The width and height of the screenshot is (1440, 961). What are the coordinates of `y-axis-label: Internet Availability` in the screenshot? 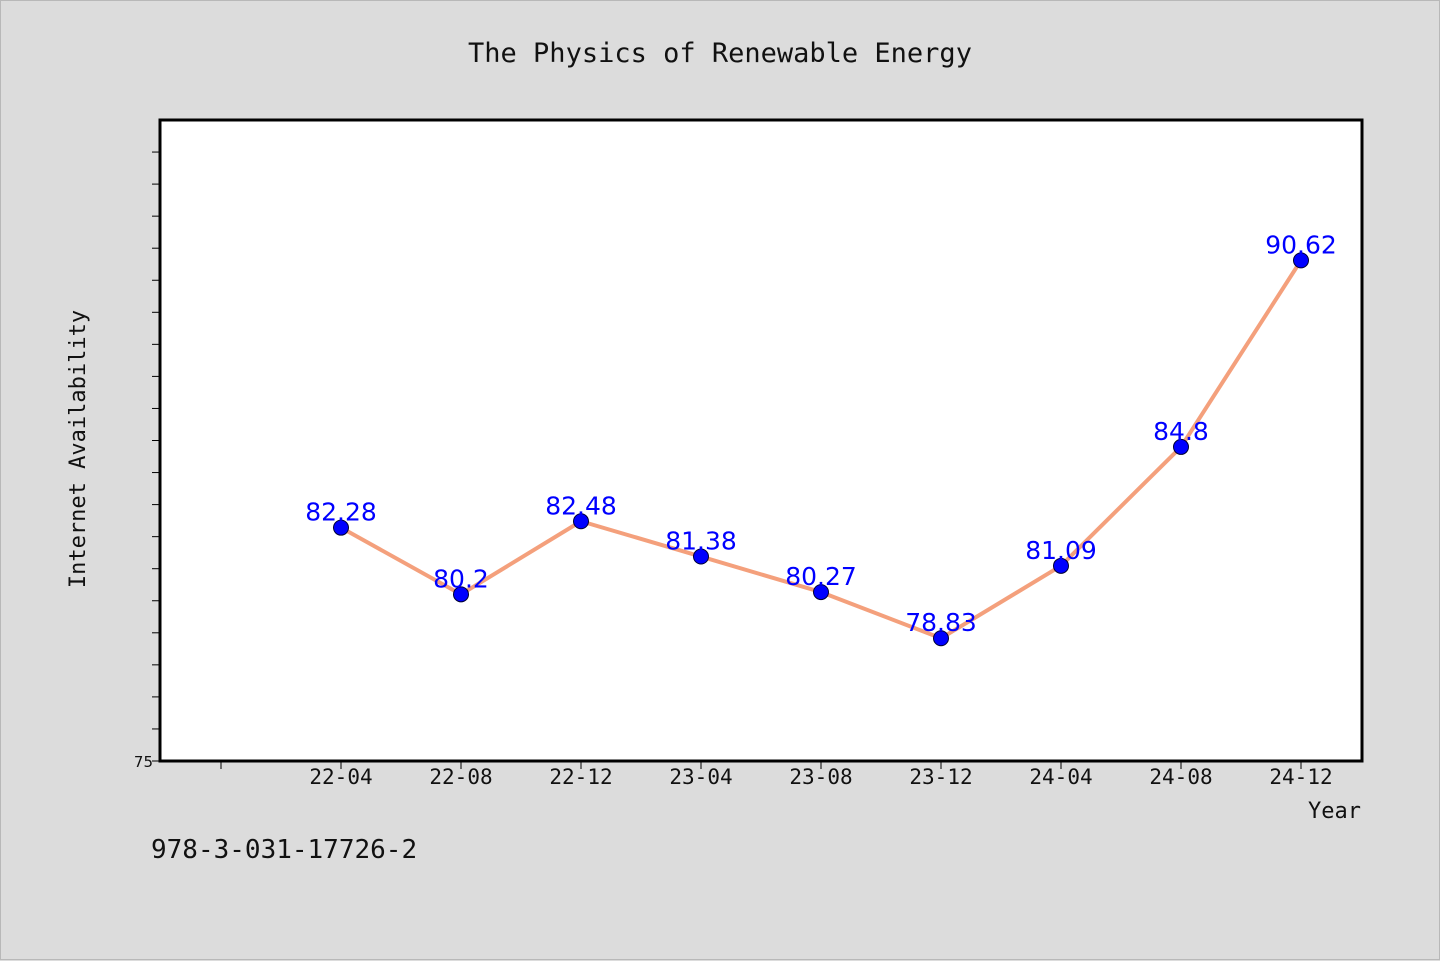 It's located at (78, 449).